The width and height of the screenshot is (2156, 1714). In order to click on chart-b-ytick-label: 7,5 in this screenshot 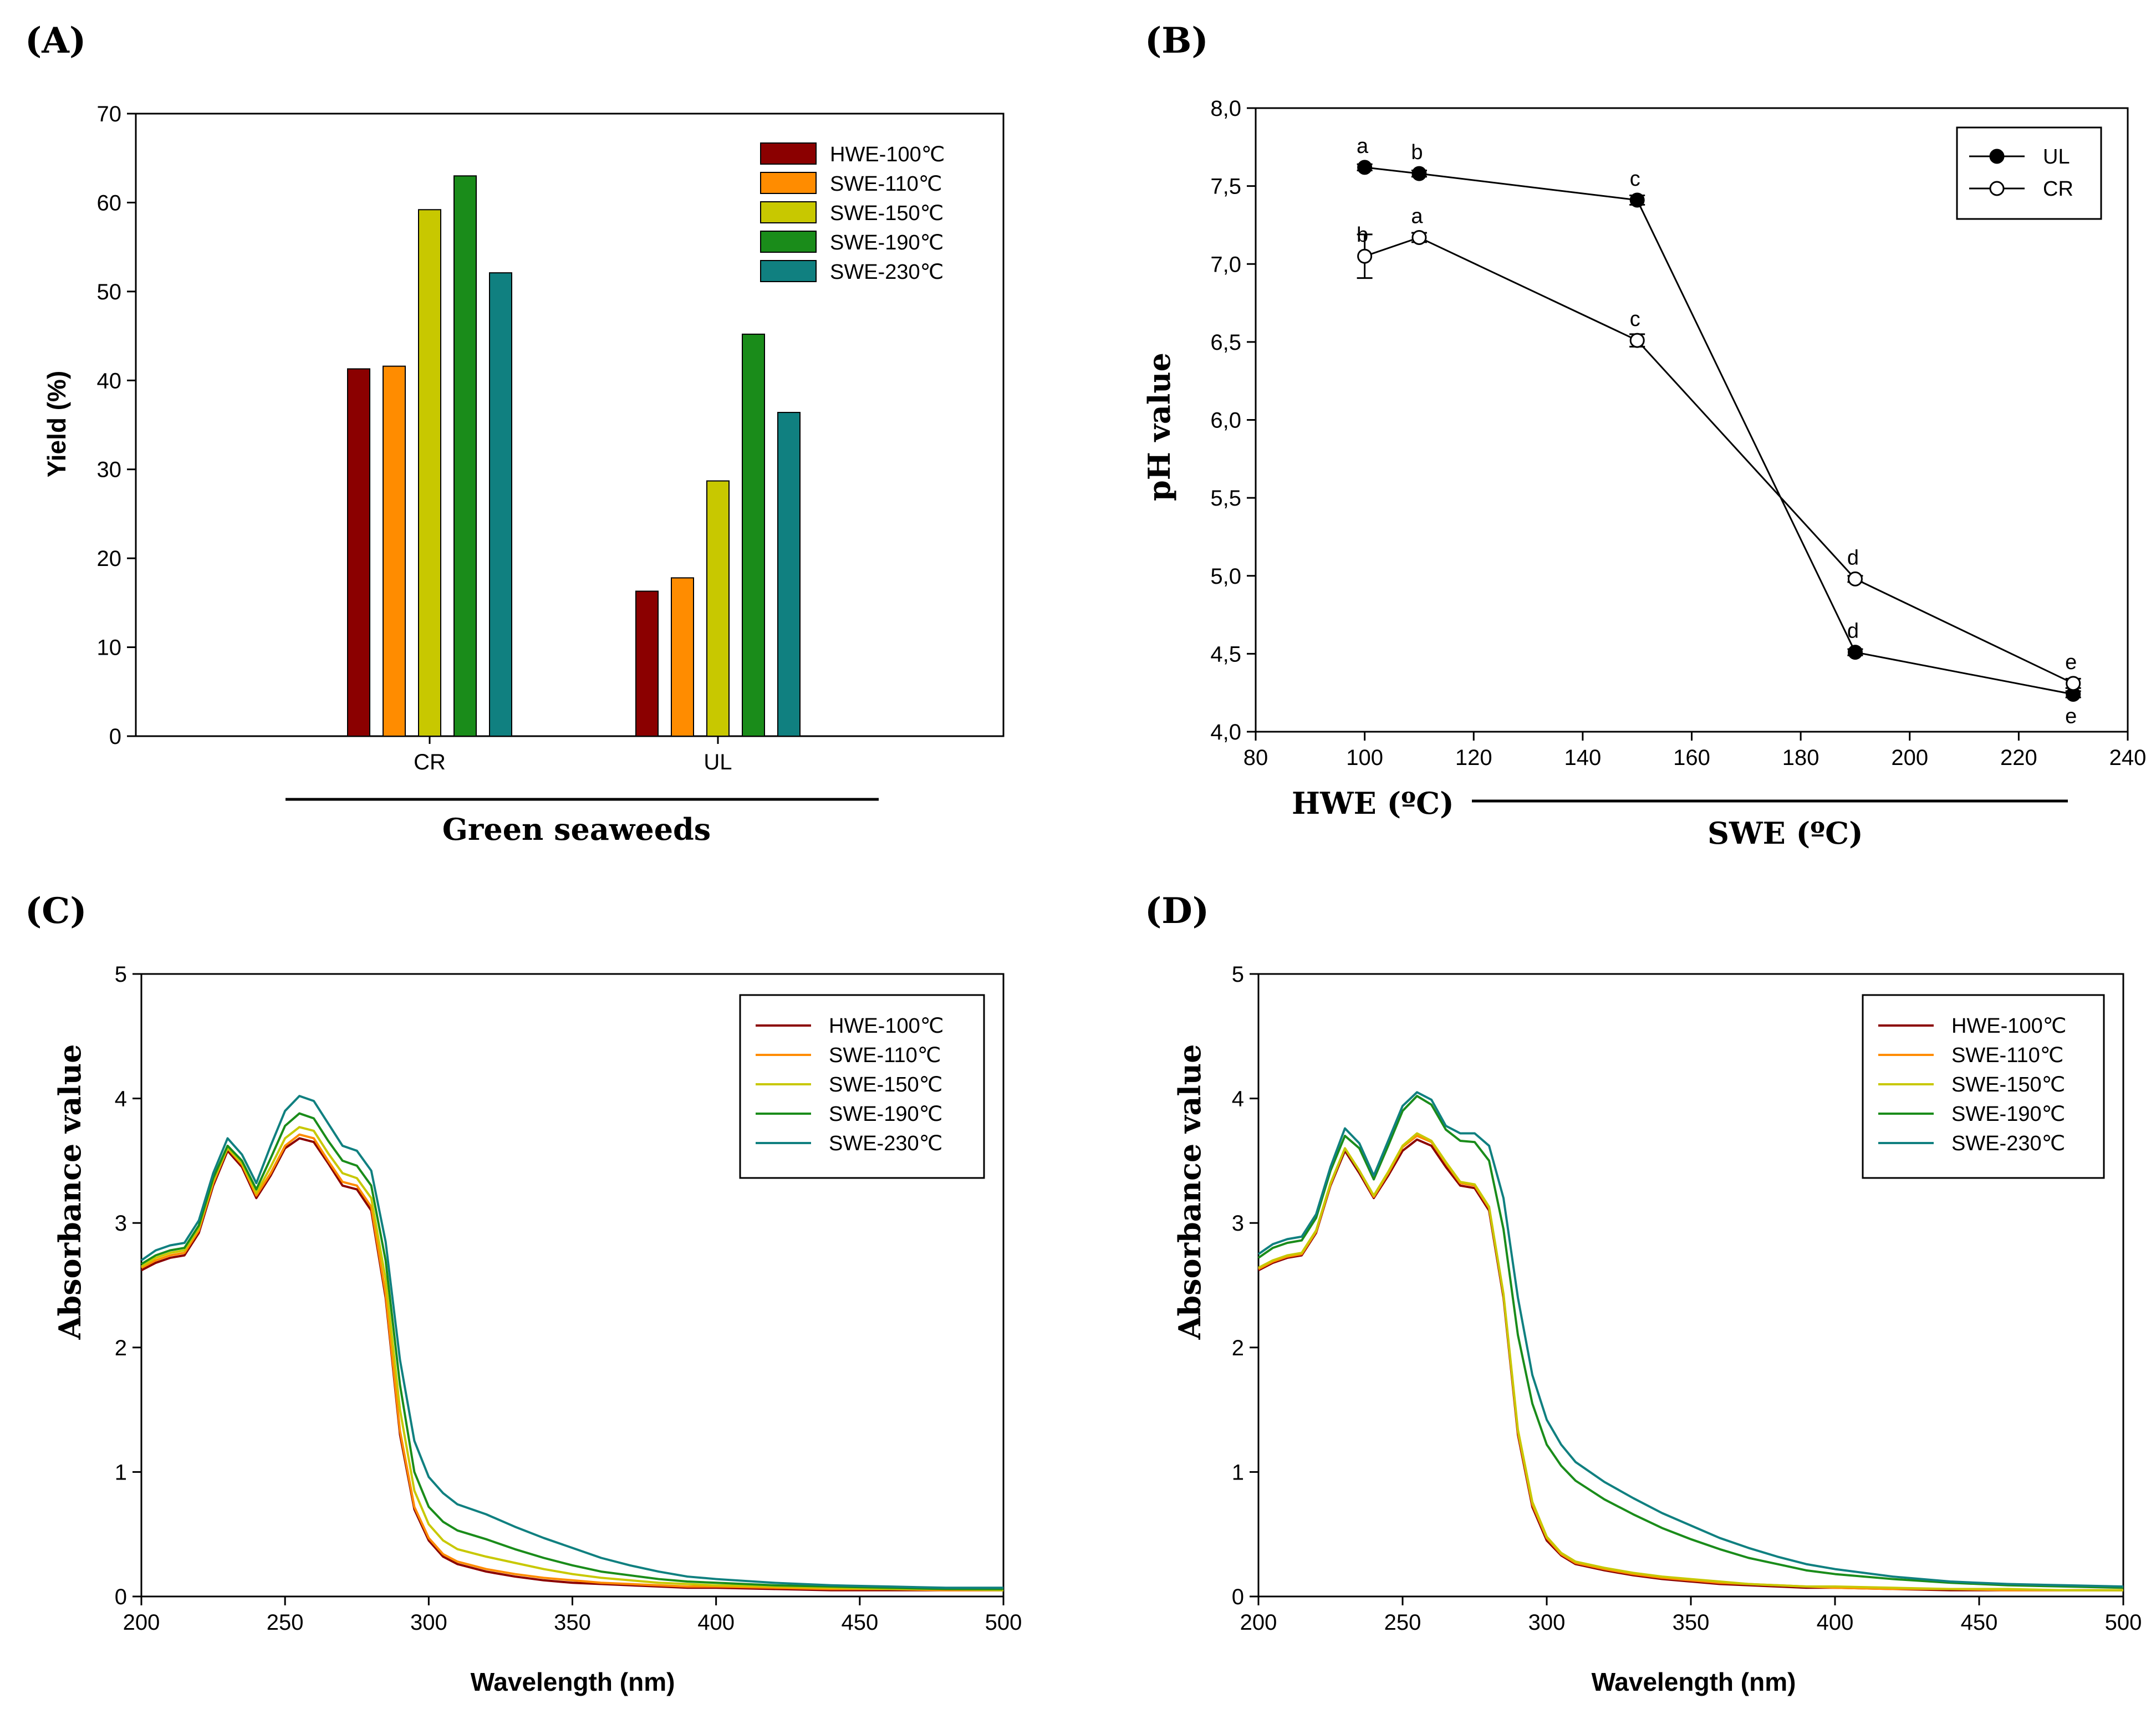, I will do `click(1225, 187)`.